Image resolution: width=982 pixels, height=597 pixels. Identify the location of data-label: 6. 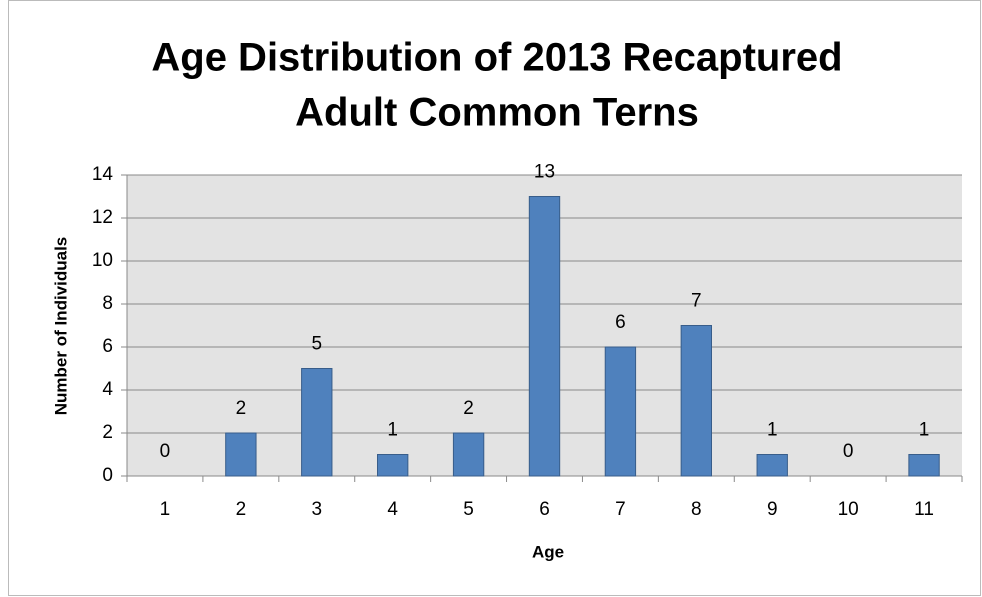
(620, 322).